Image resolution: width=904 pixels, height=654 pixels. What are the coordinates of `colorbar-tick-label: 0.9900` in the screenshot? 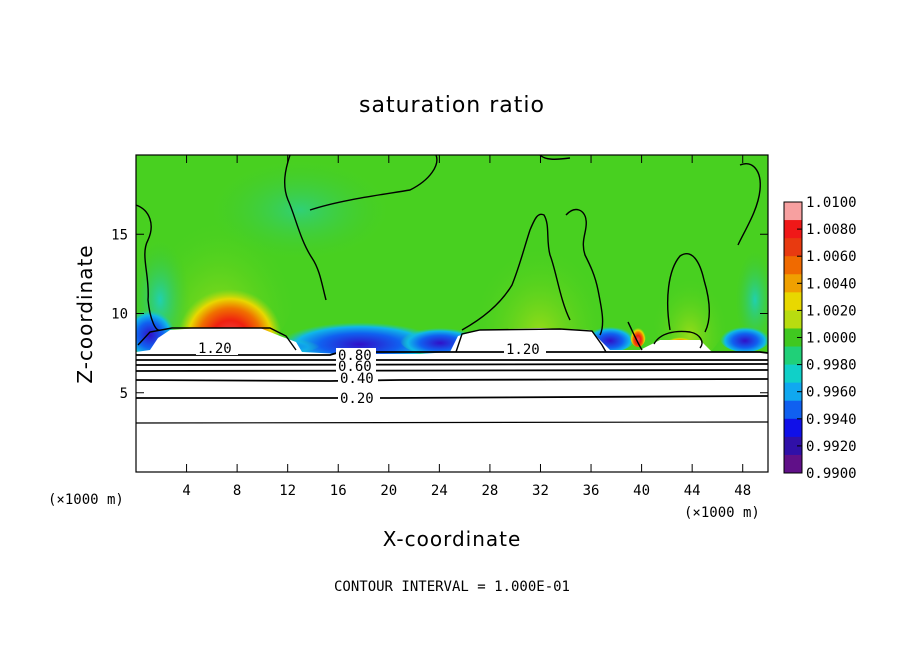 It's located at (831, 474).